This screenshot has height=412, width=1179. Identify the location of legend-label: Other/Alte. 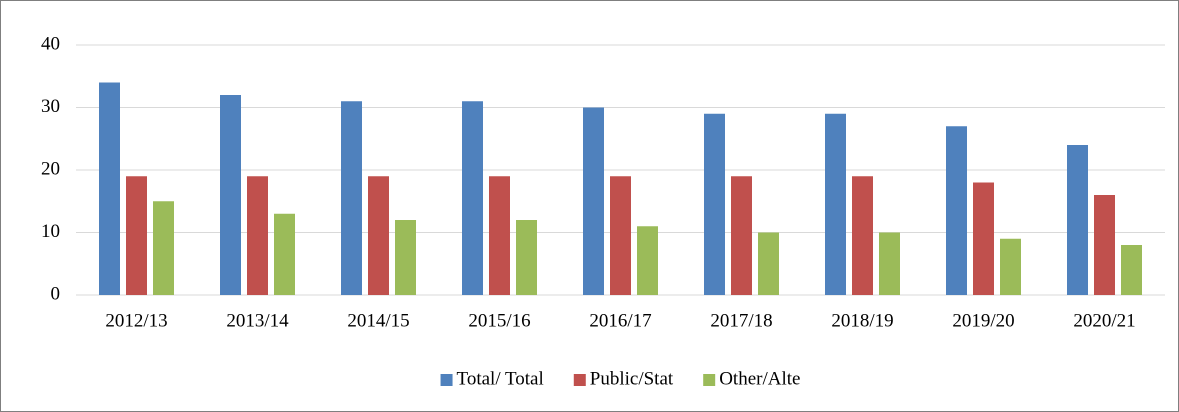
(759, 378).